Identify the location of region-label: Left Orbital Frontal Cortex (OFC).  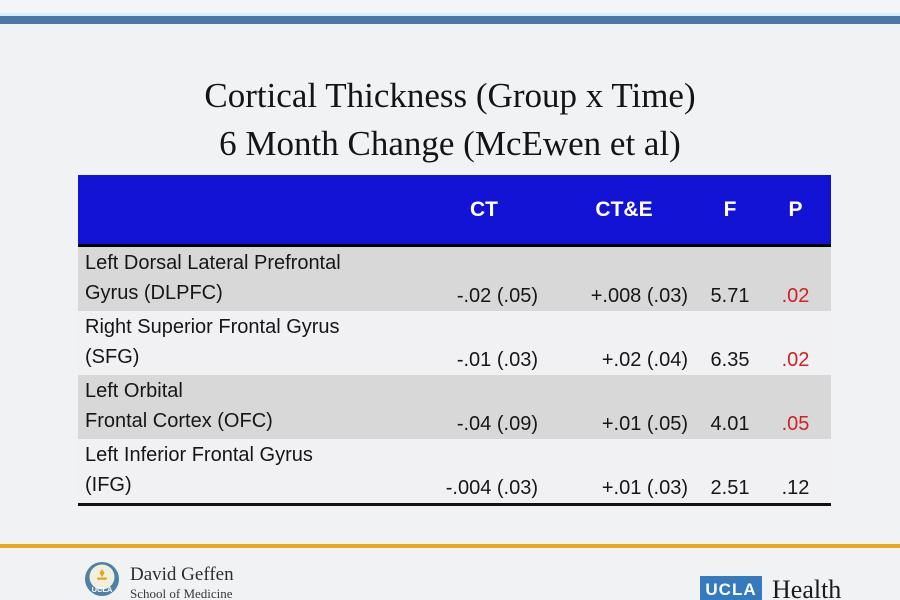
(179, 406).